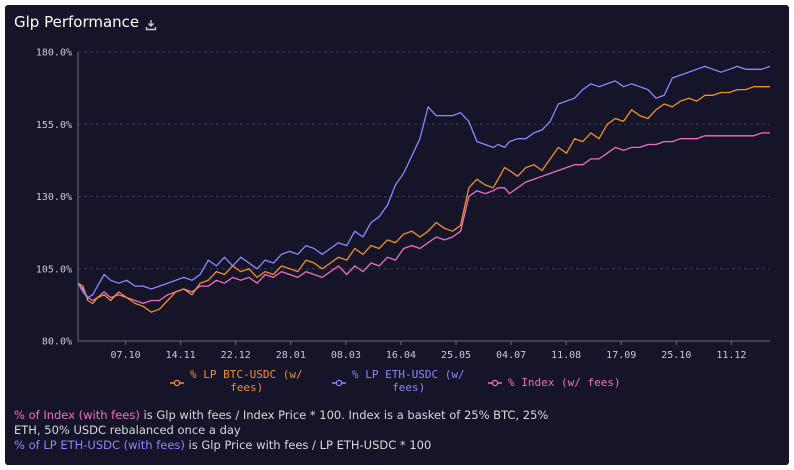 Image resolution: width=794 pixels, height=470 pixels. I want to click on footnote-eth-highlight: % of LP ETH-USDC (with fees), so click(99, 445).